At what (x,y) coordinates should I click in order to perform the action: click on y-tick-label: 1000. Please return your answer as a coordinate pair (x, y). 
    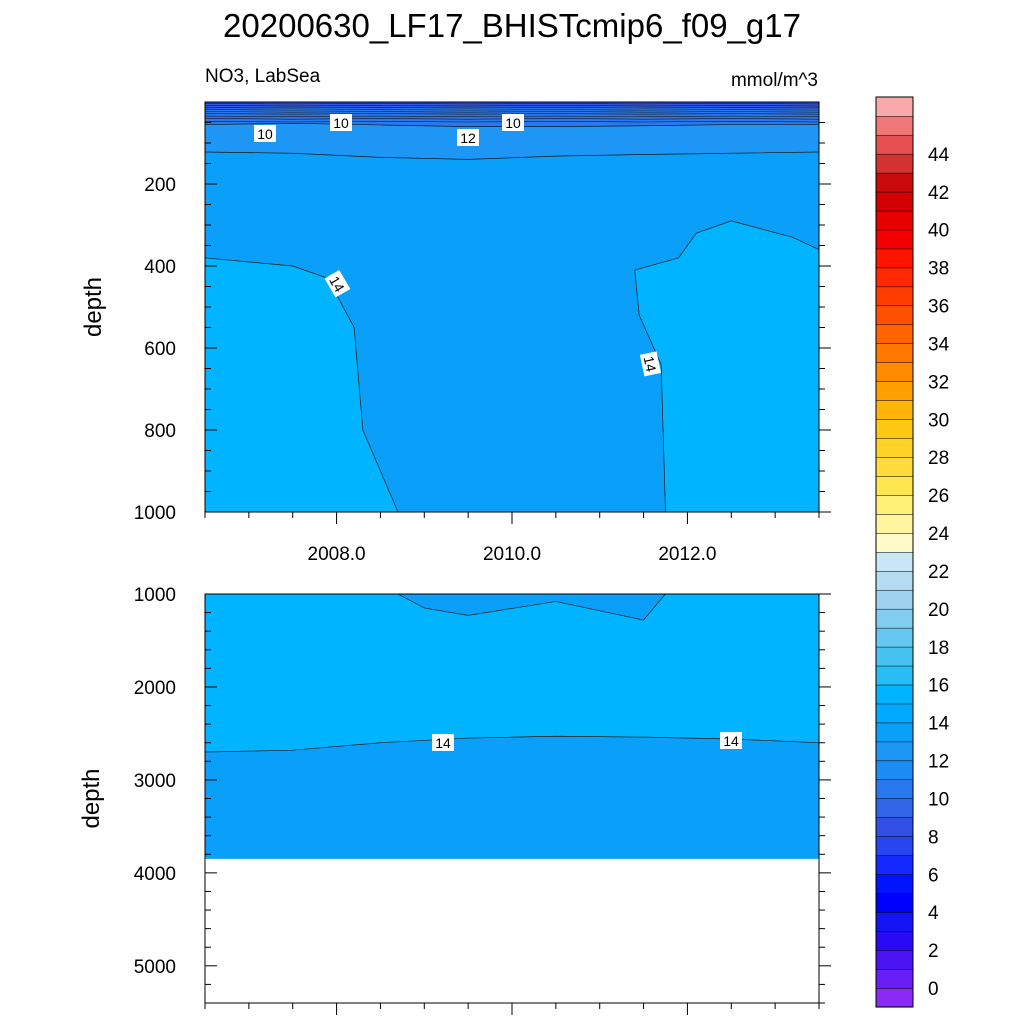
    Looking at the image, I should click on (155, 595).